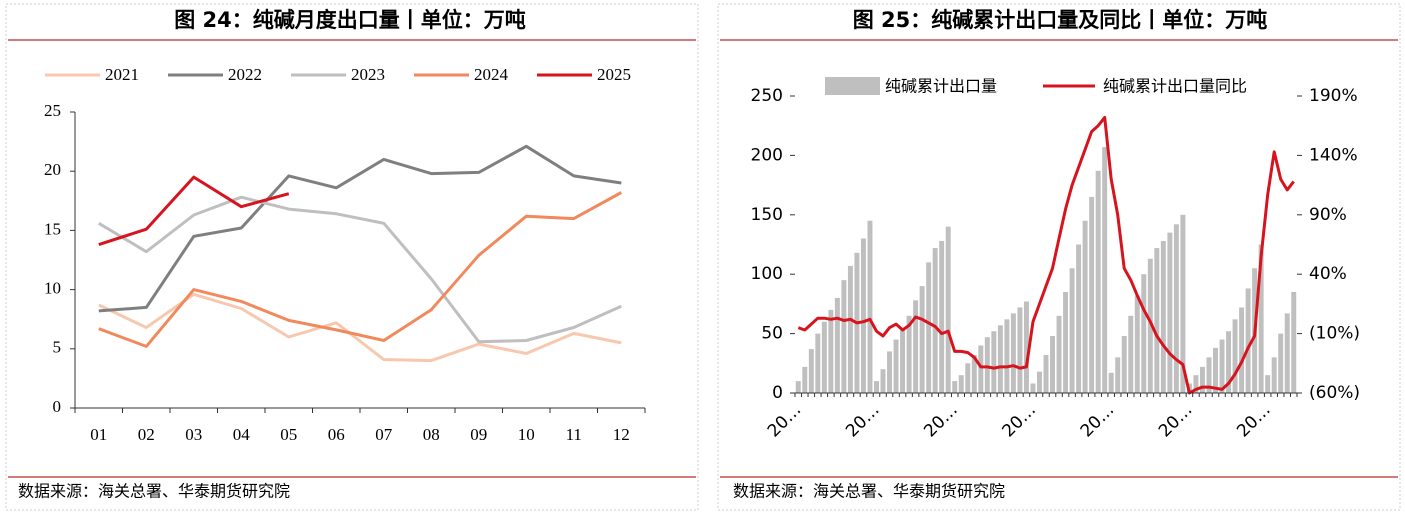  I want to click on legend-label: 纯碱累计出口量同比, so click(1175, 86).